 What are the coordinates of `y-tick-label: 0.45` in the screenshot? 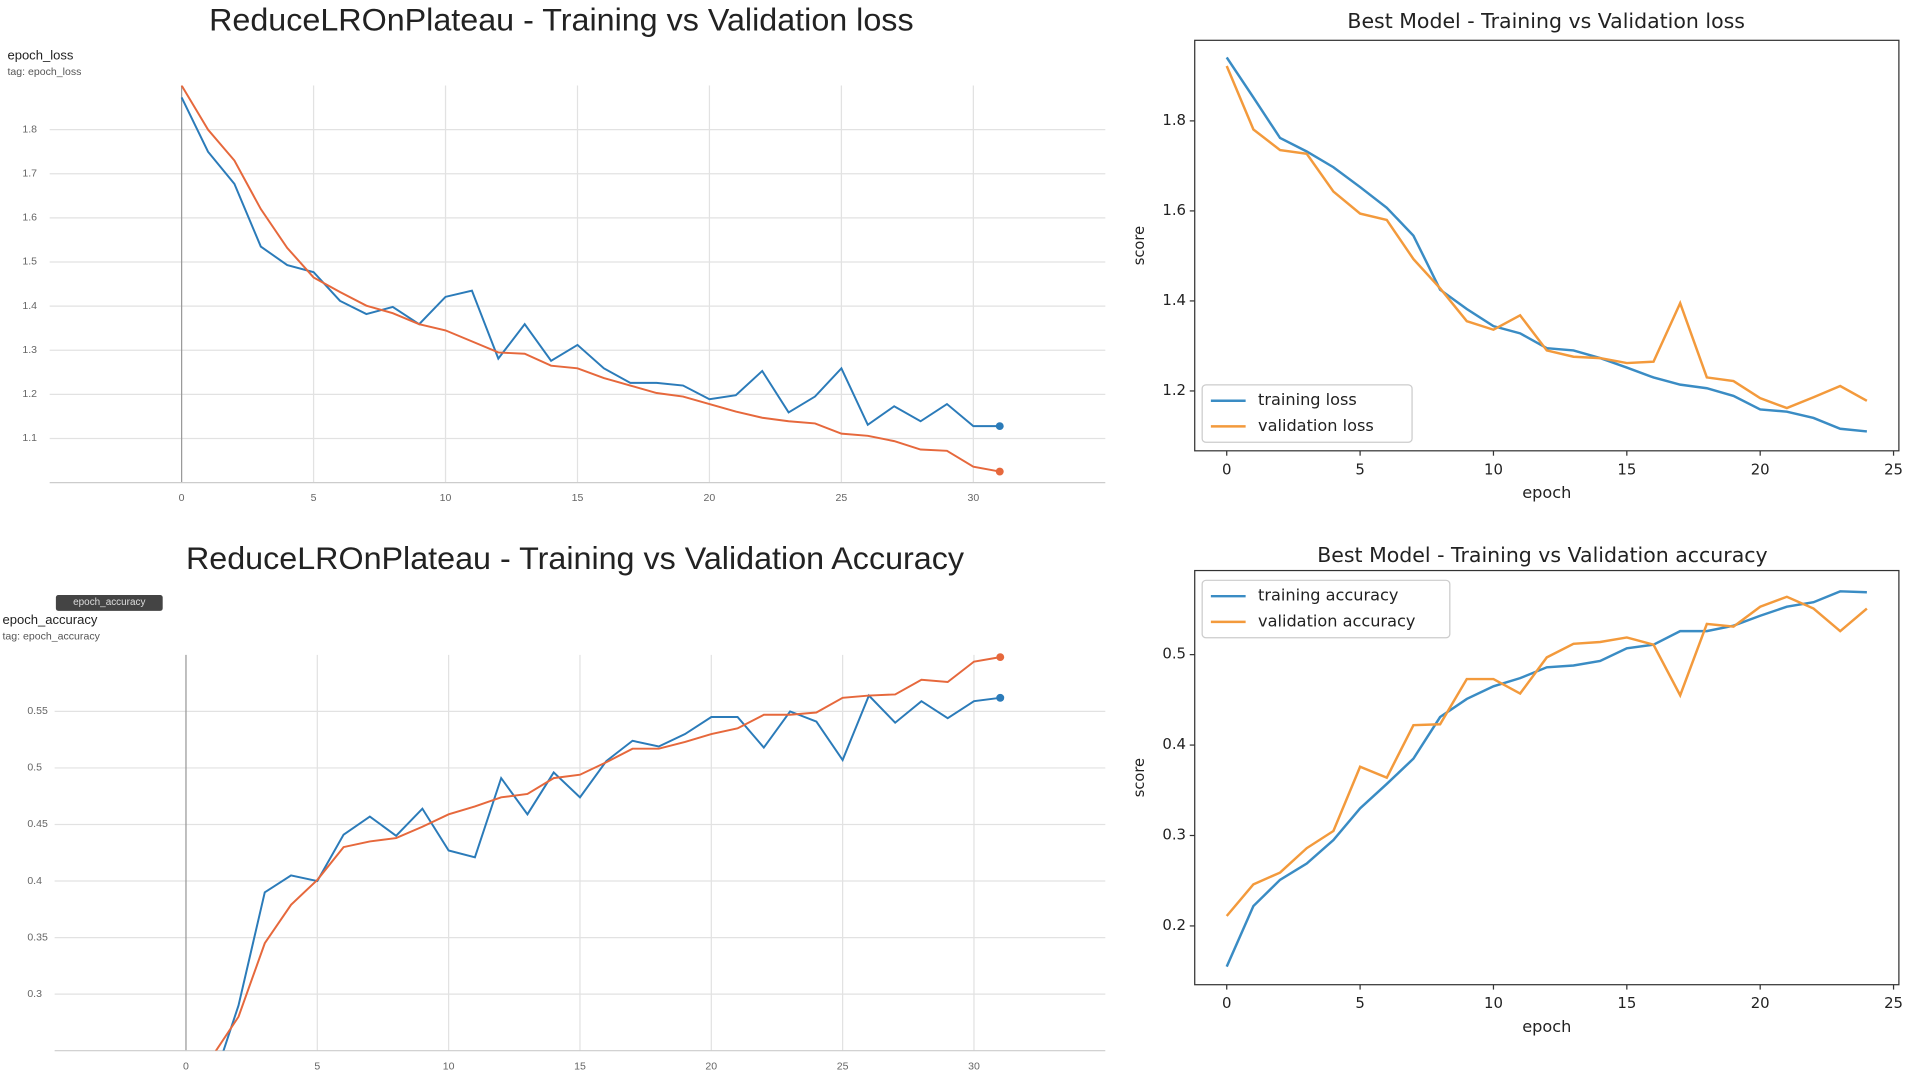 It's located at (37, 824).